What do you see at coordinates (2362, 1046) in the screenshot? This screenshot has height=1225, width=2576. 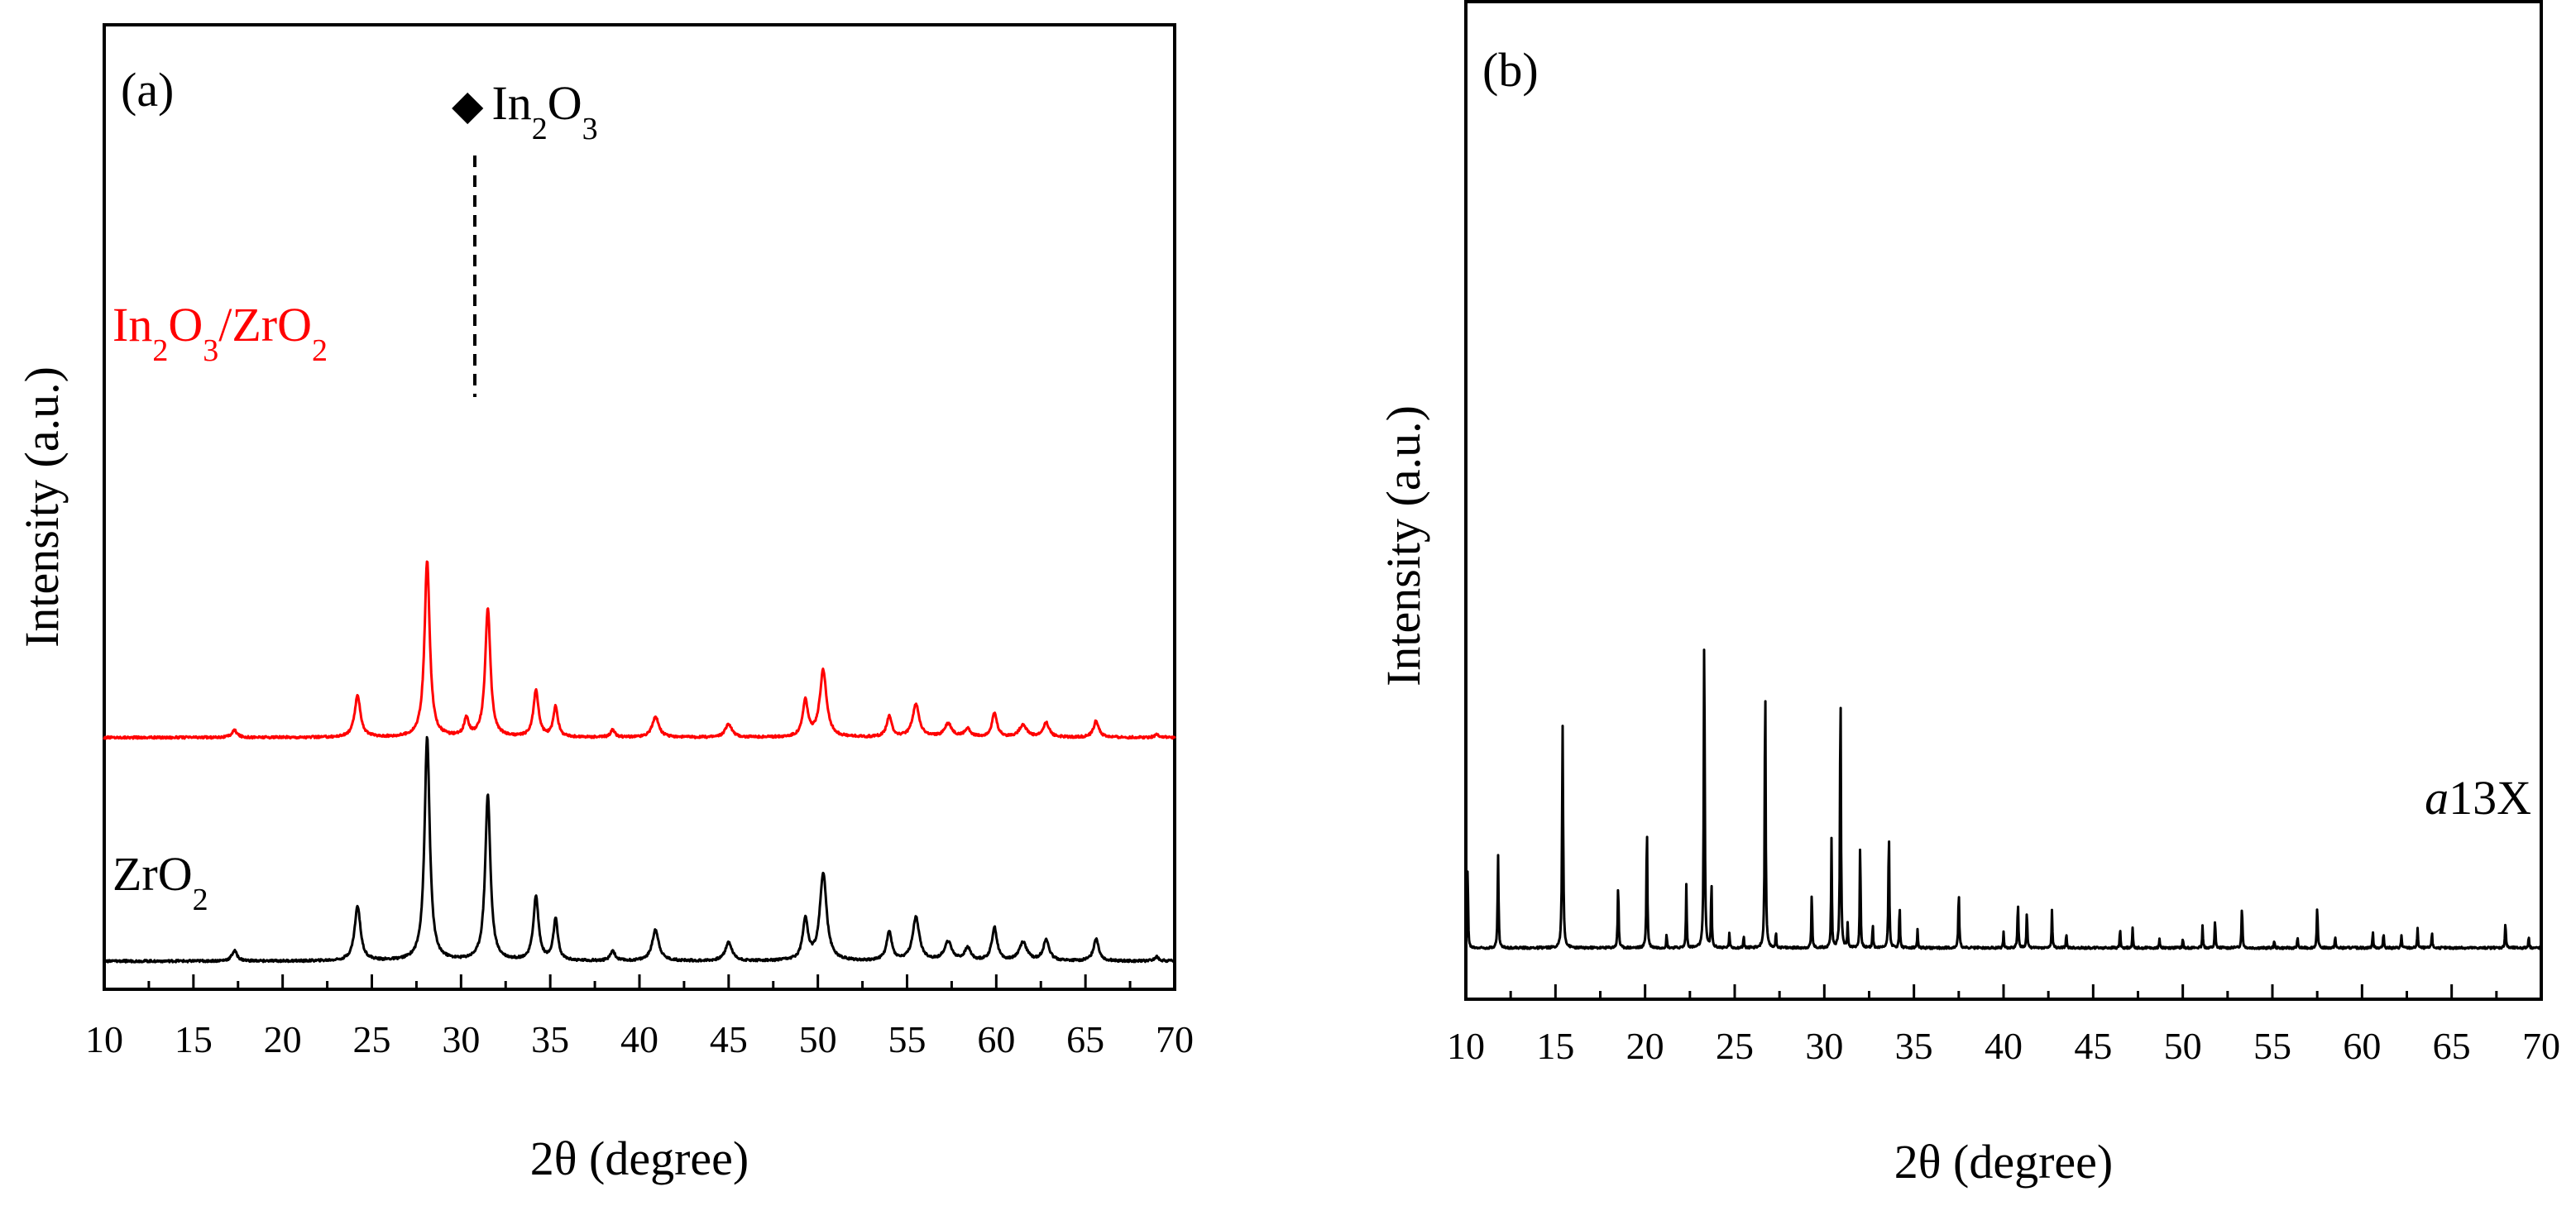 I see `panel-b-x-tick-label: 60` at bounding box center [2362, 1046].